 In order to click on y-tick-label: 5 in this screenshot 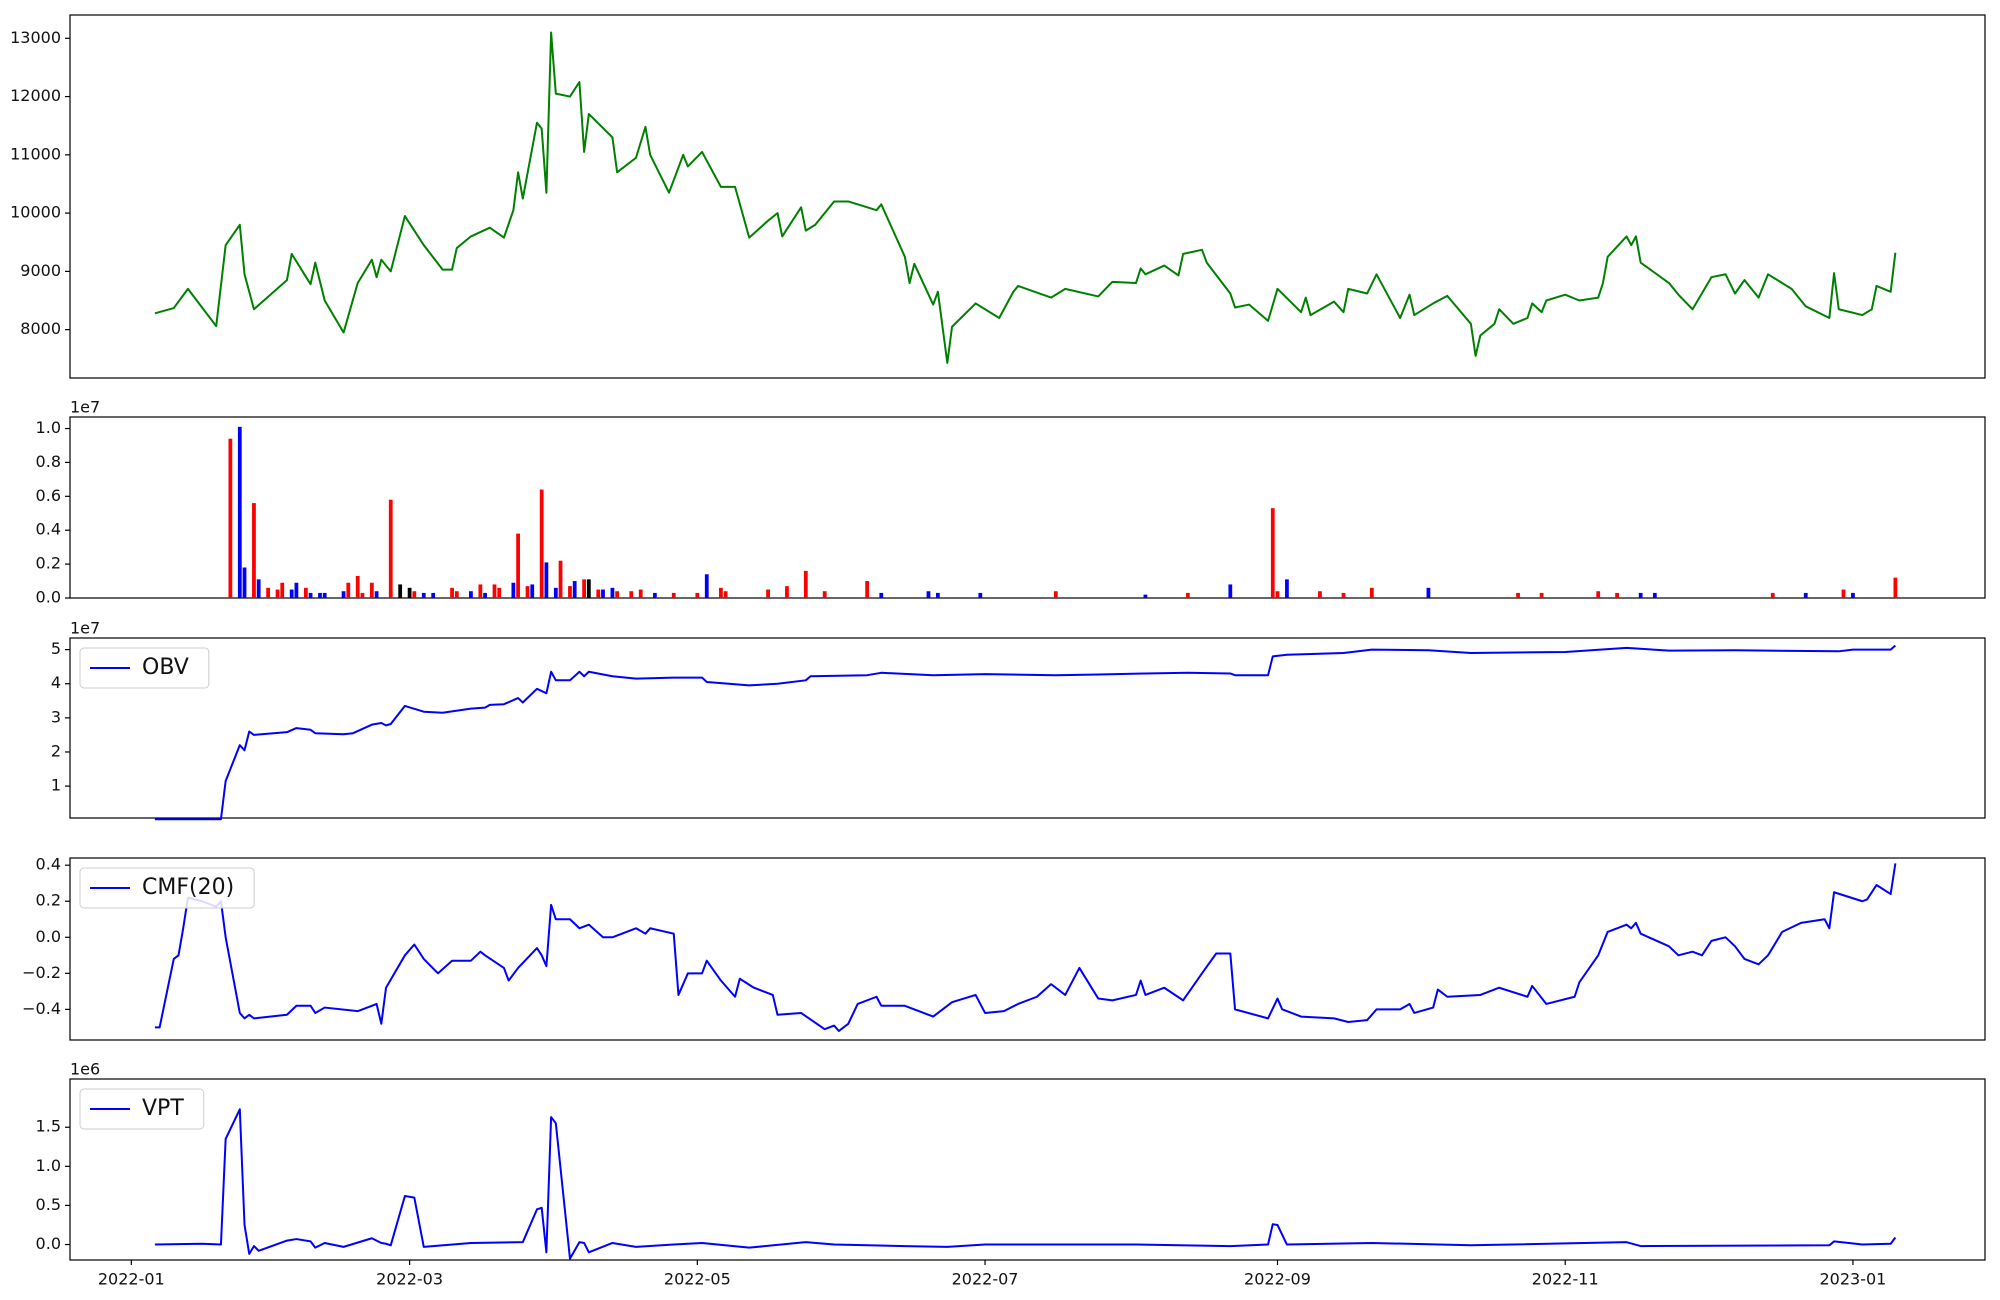, I will do `click(56, 648)`.